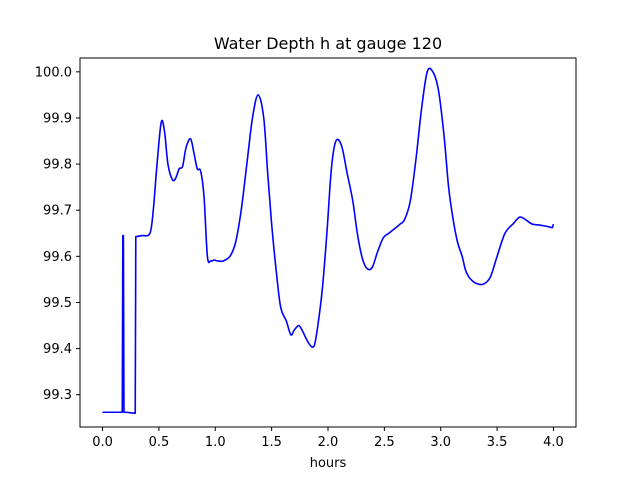 The width and height of the screenshot is (640, 480). Describe the element at coordinates (57, 211) in the screenshot. I see `y-tick-label: 99.7` at that location.